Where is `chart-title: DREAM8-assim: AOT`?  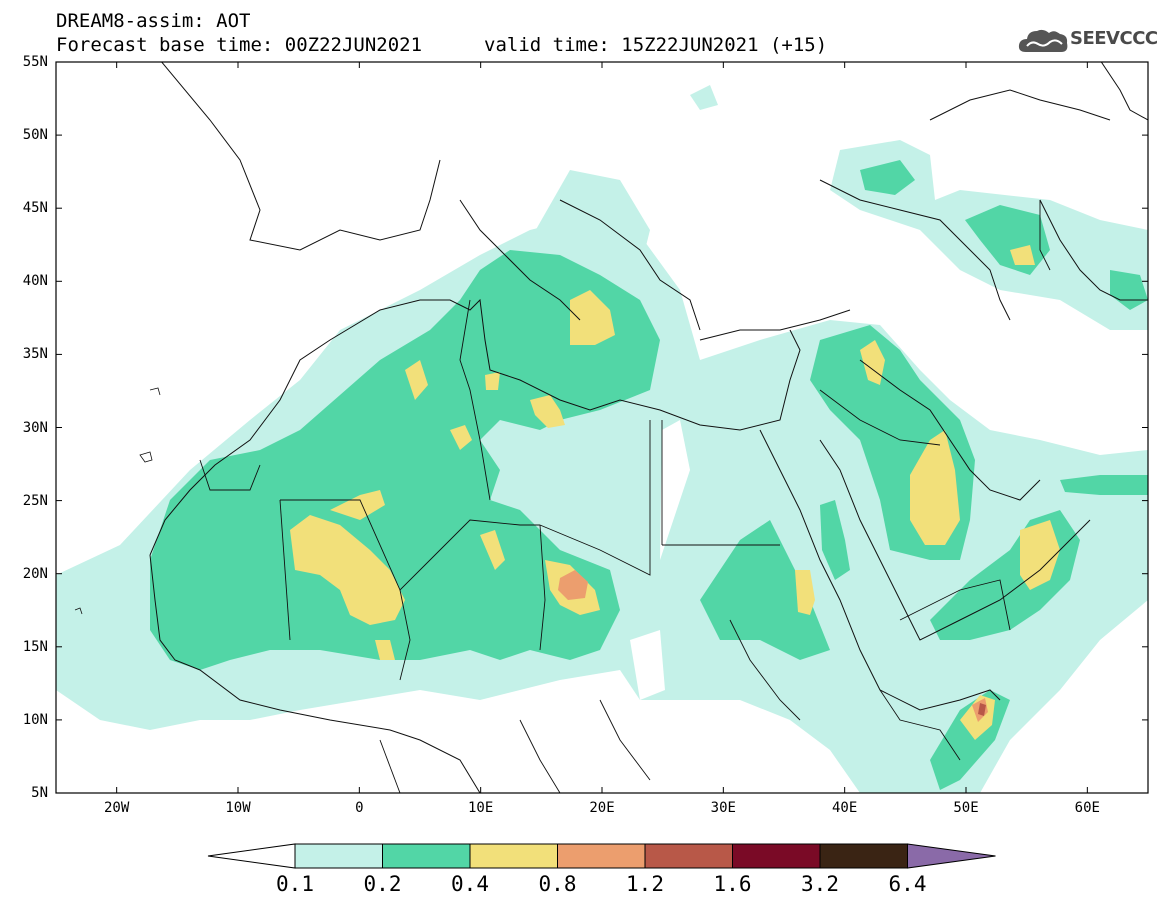
chart-title: DREAM8-assim: AOT is located at coordinates (153, 21).